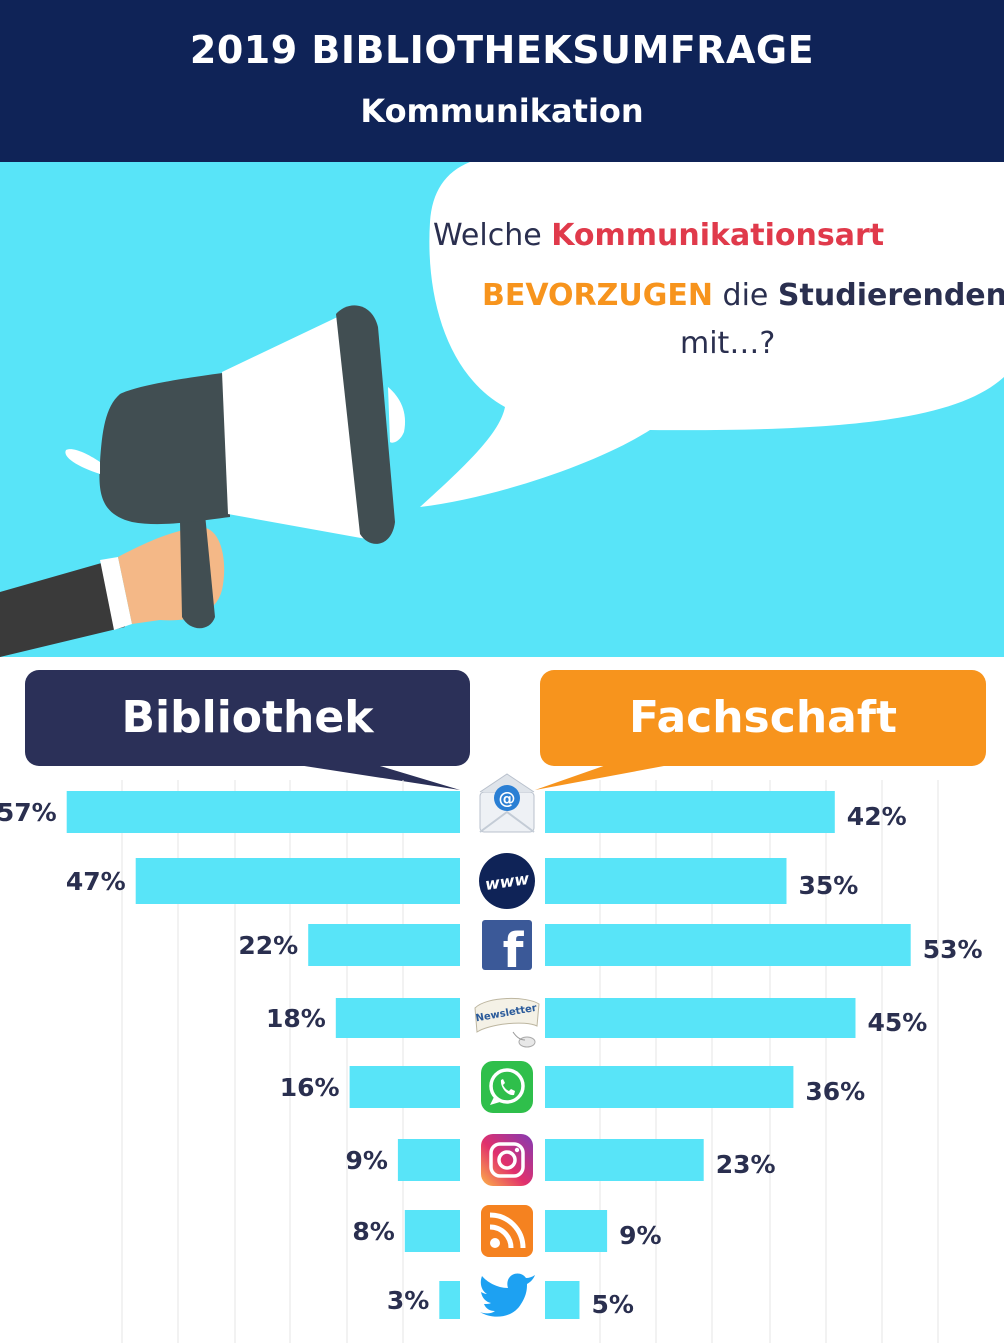 The image size is (1004, 1343). What do you see at coordinates (597, 295) in the screenshot?
I see `question-text-bevorzugen: BEVORZUGEN` at bounding box center [597, 295].